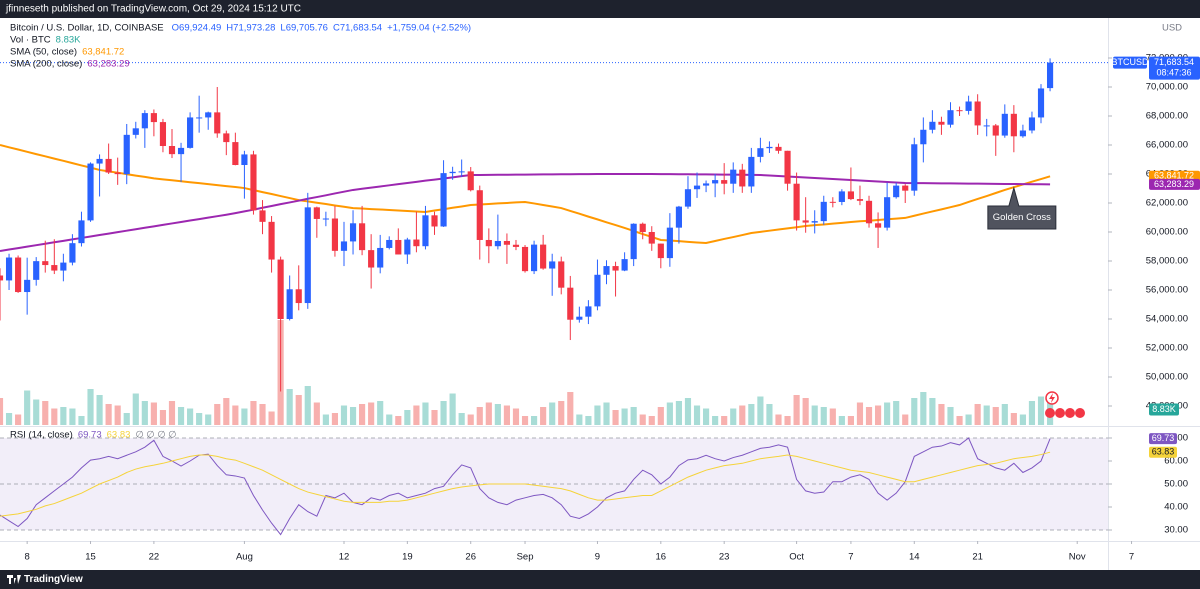 This screenshot has width=1200, height=589. What do you see at coordinates (1131, 557) in the screenshot?
I see `x-tick-label: 7` at bounding box center [1131, 557].